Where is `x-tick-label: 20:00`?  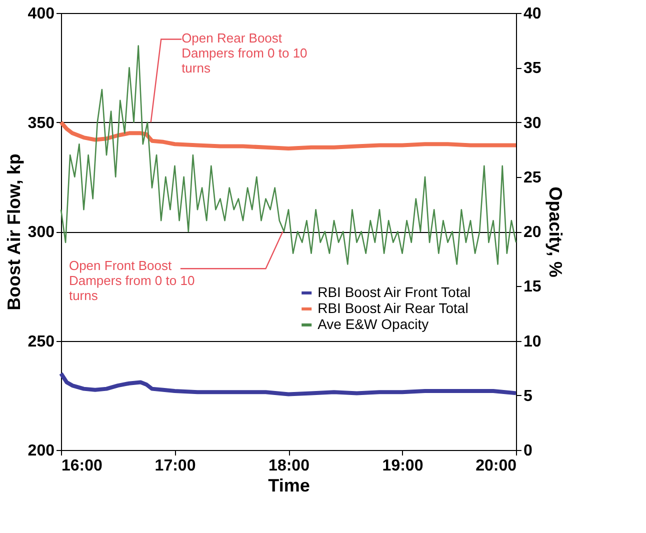
x-tick-label: 20:00 is located at coordinates (496, 466).